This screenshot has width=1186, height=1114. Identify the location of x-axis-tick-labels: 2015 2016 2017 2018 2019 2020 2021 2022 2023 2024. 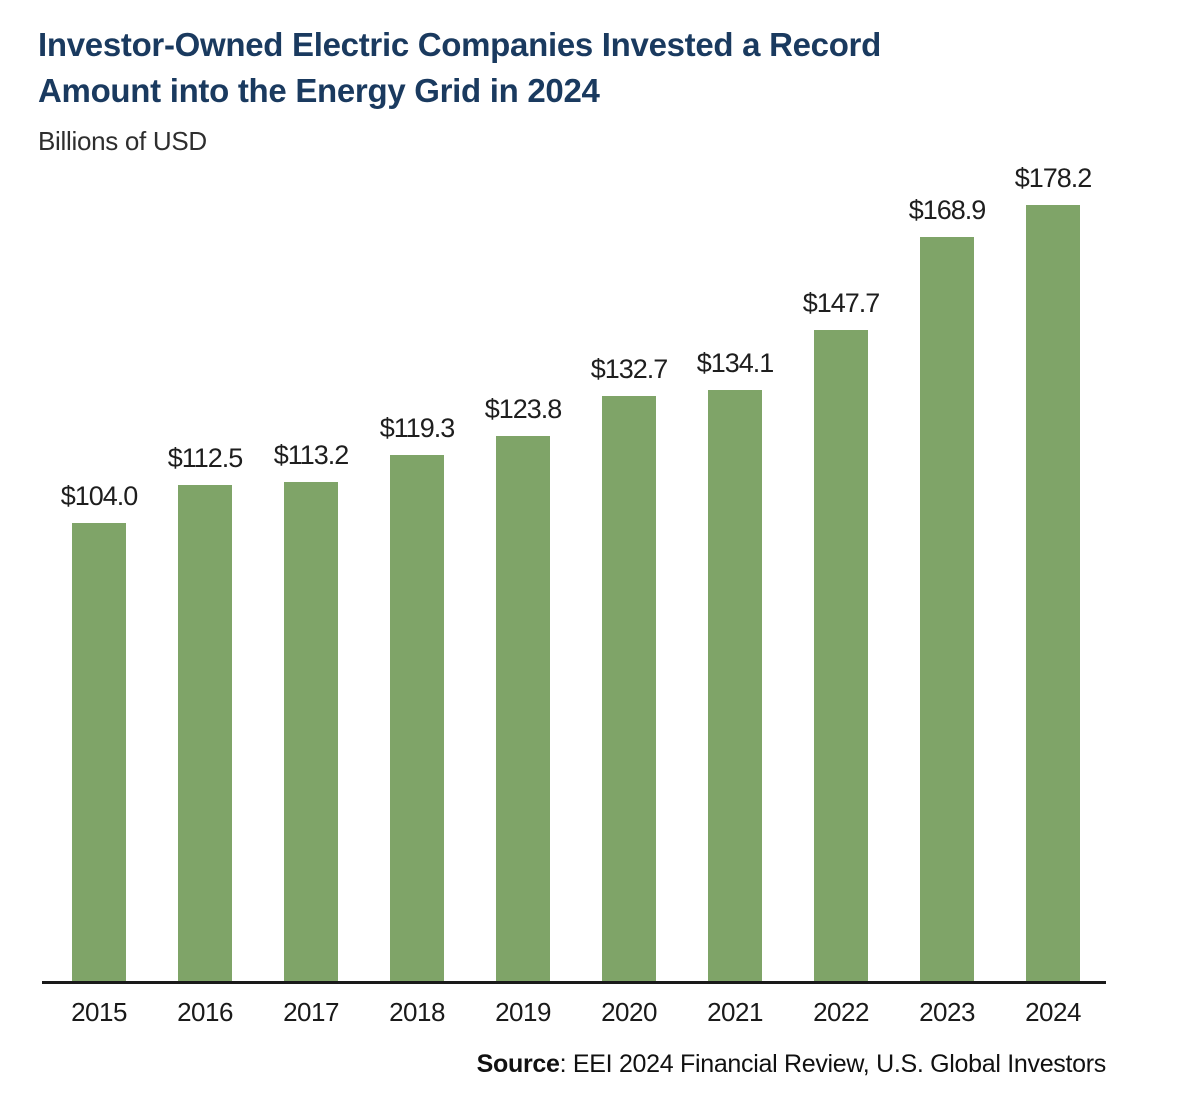
(593, 1012).